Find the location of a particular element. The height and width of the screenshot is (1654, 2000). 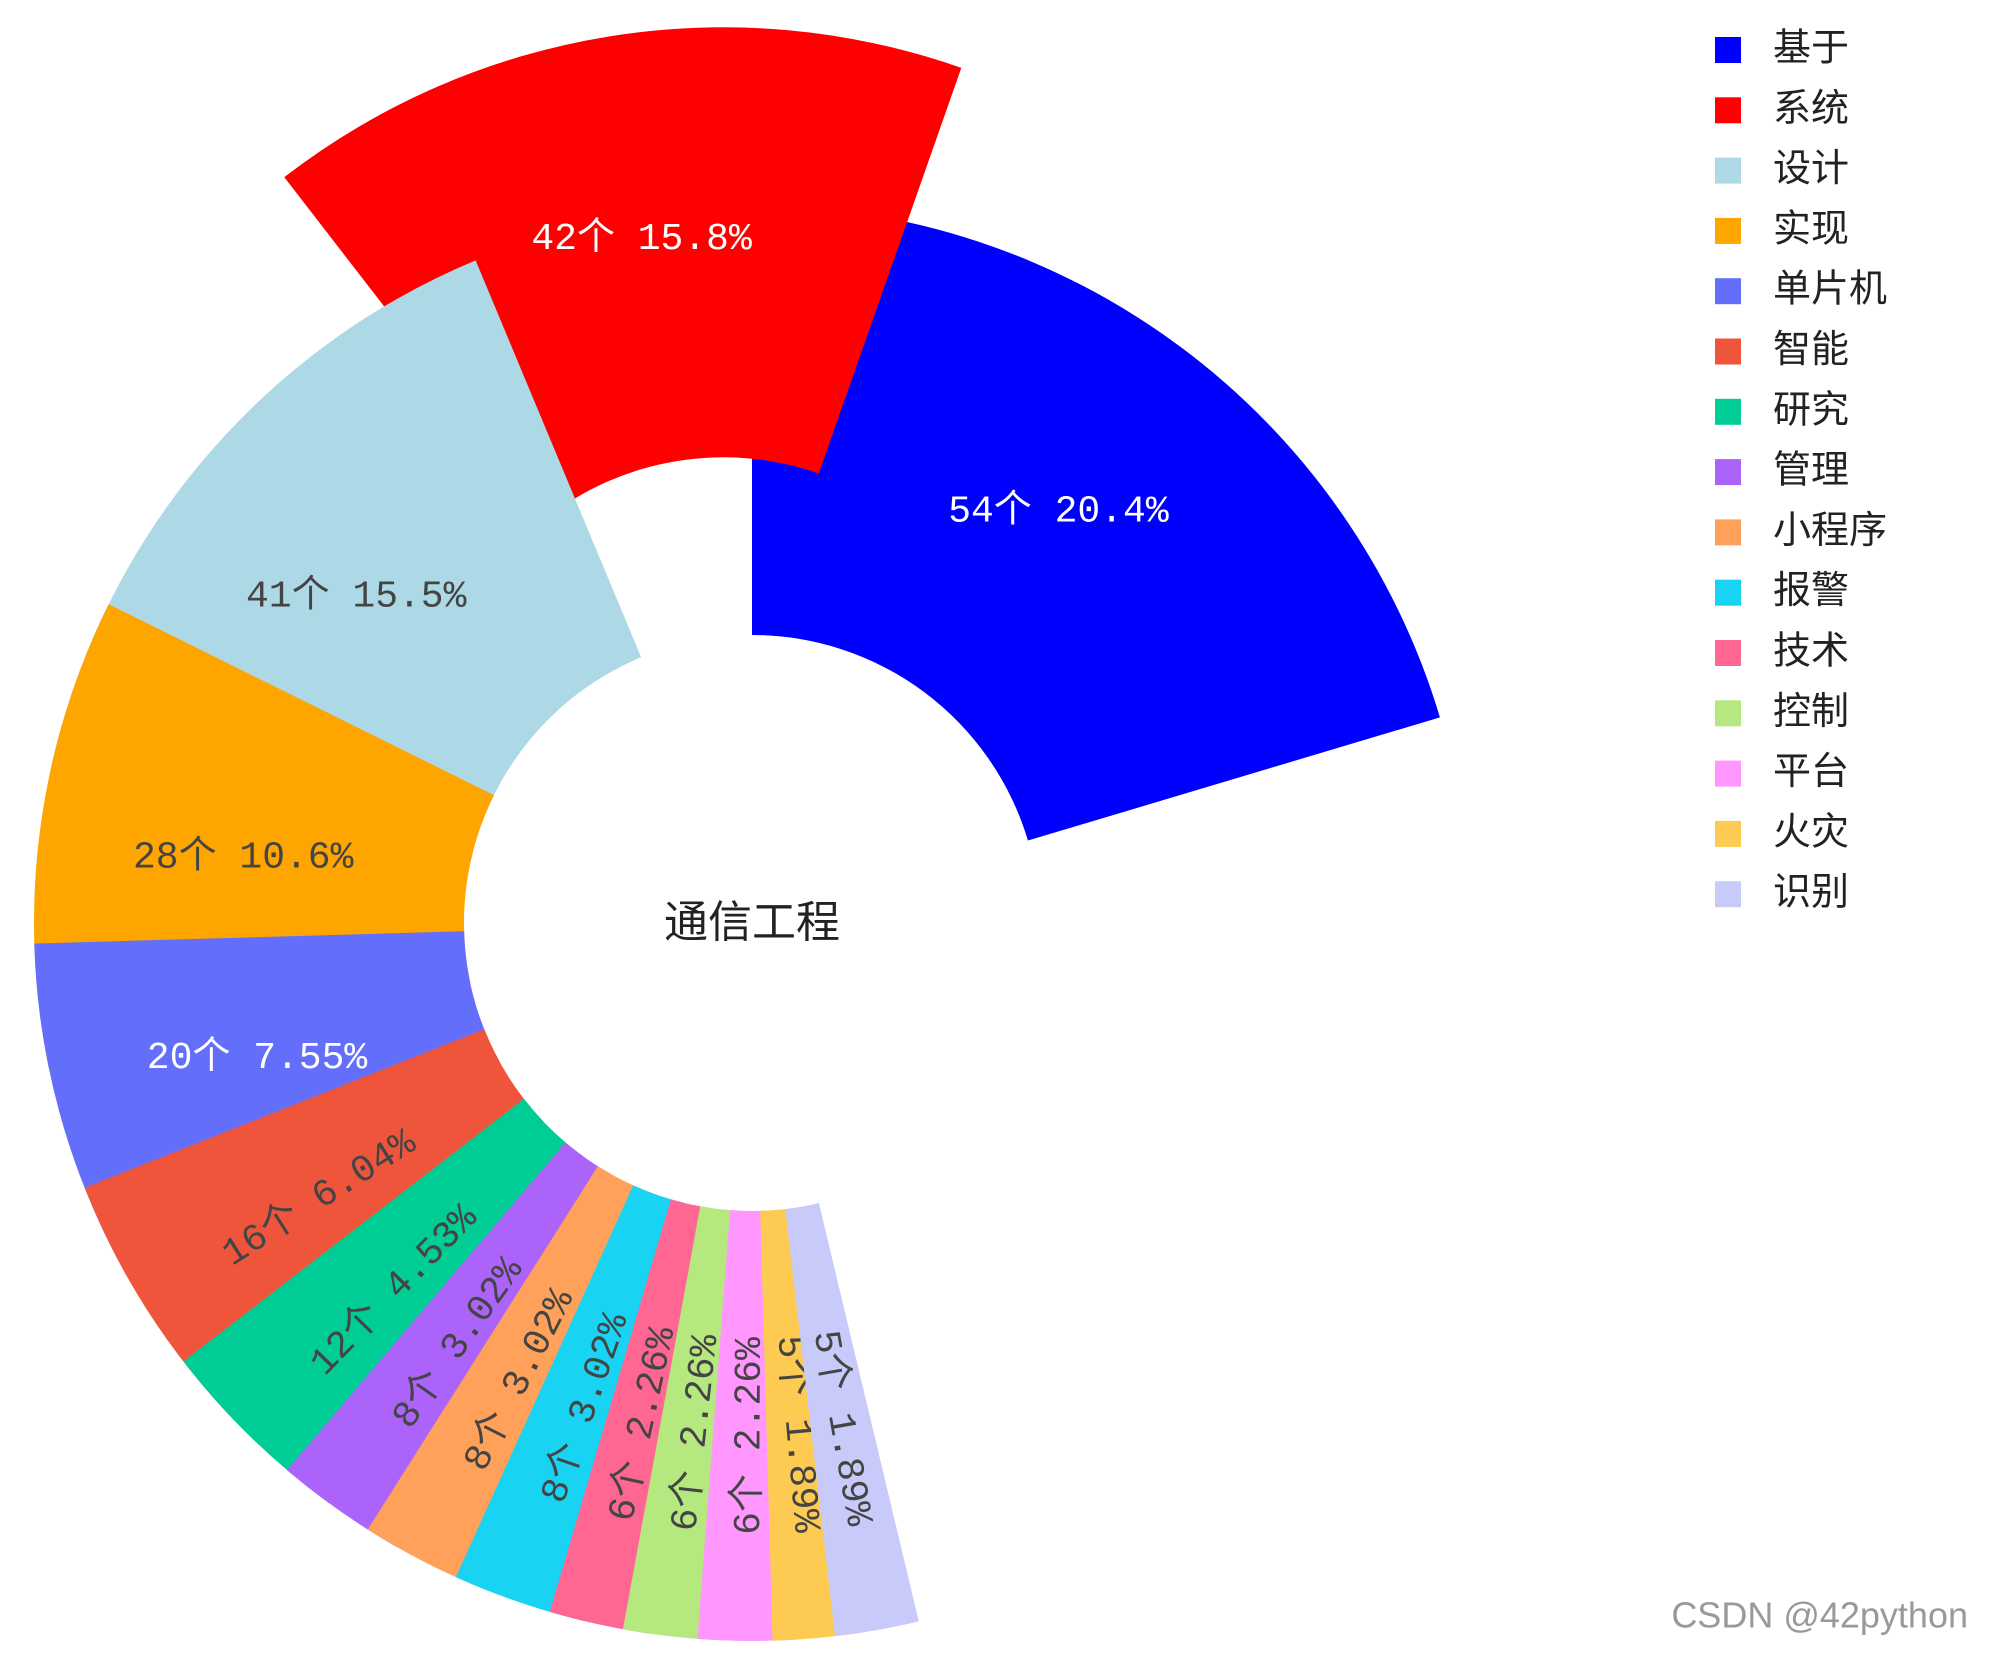

legend-label: 研究 is located at coordinates (1811, 409).